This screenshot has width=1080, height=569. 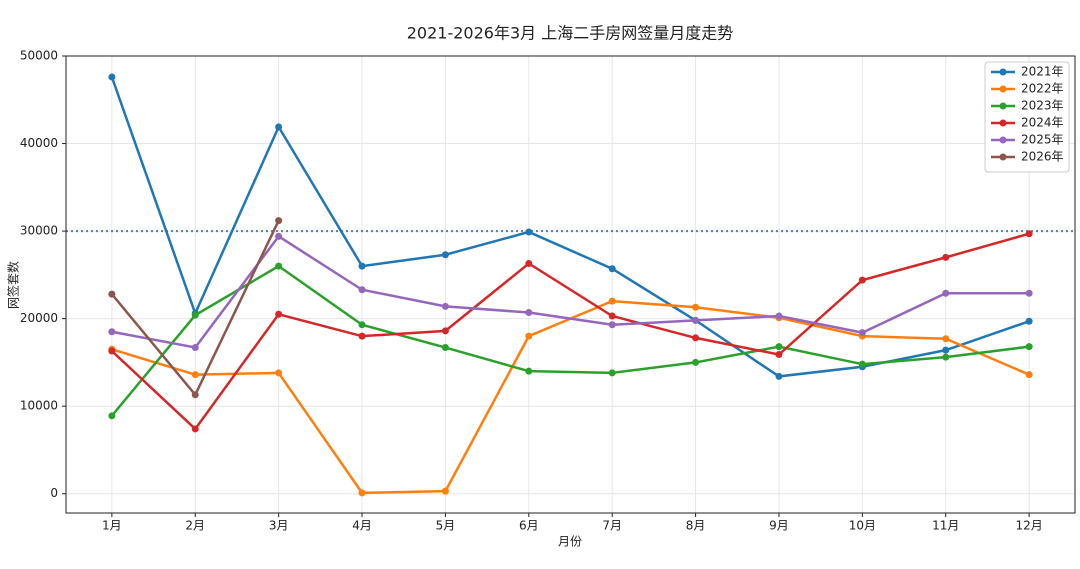 I want to click on x-tick-label: 12月, so click(x=1028, y=526).